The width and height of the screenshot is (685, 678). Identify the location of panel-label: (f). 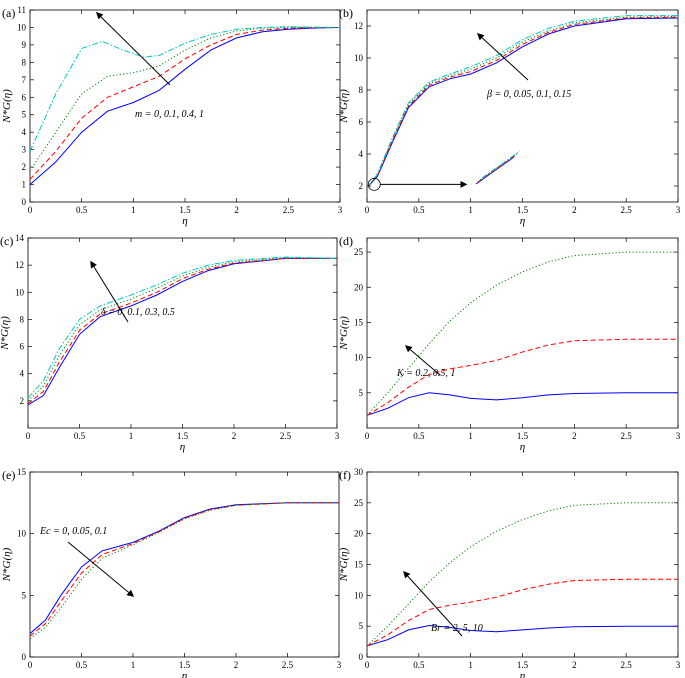
(345, 475).